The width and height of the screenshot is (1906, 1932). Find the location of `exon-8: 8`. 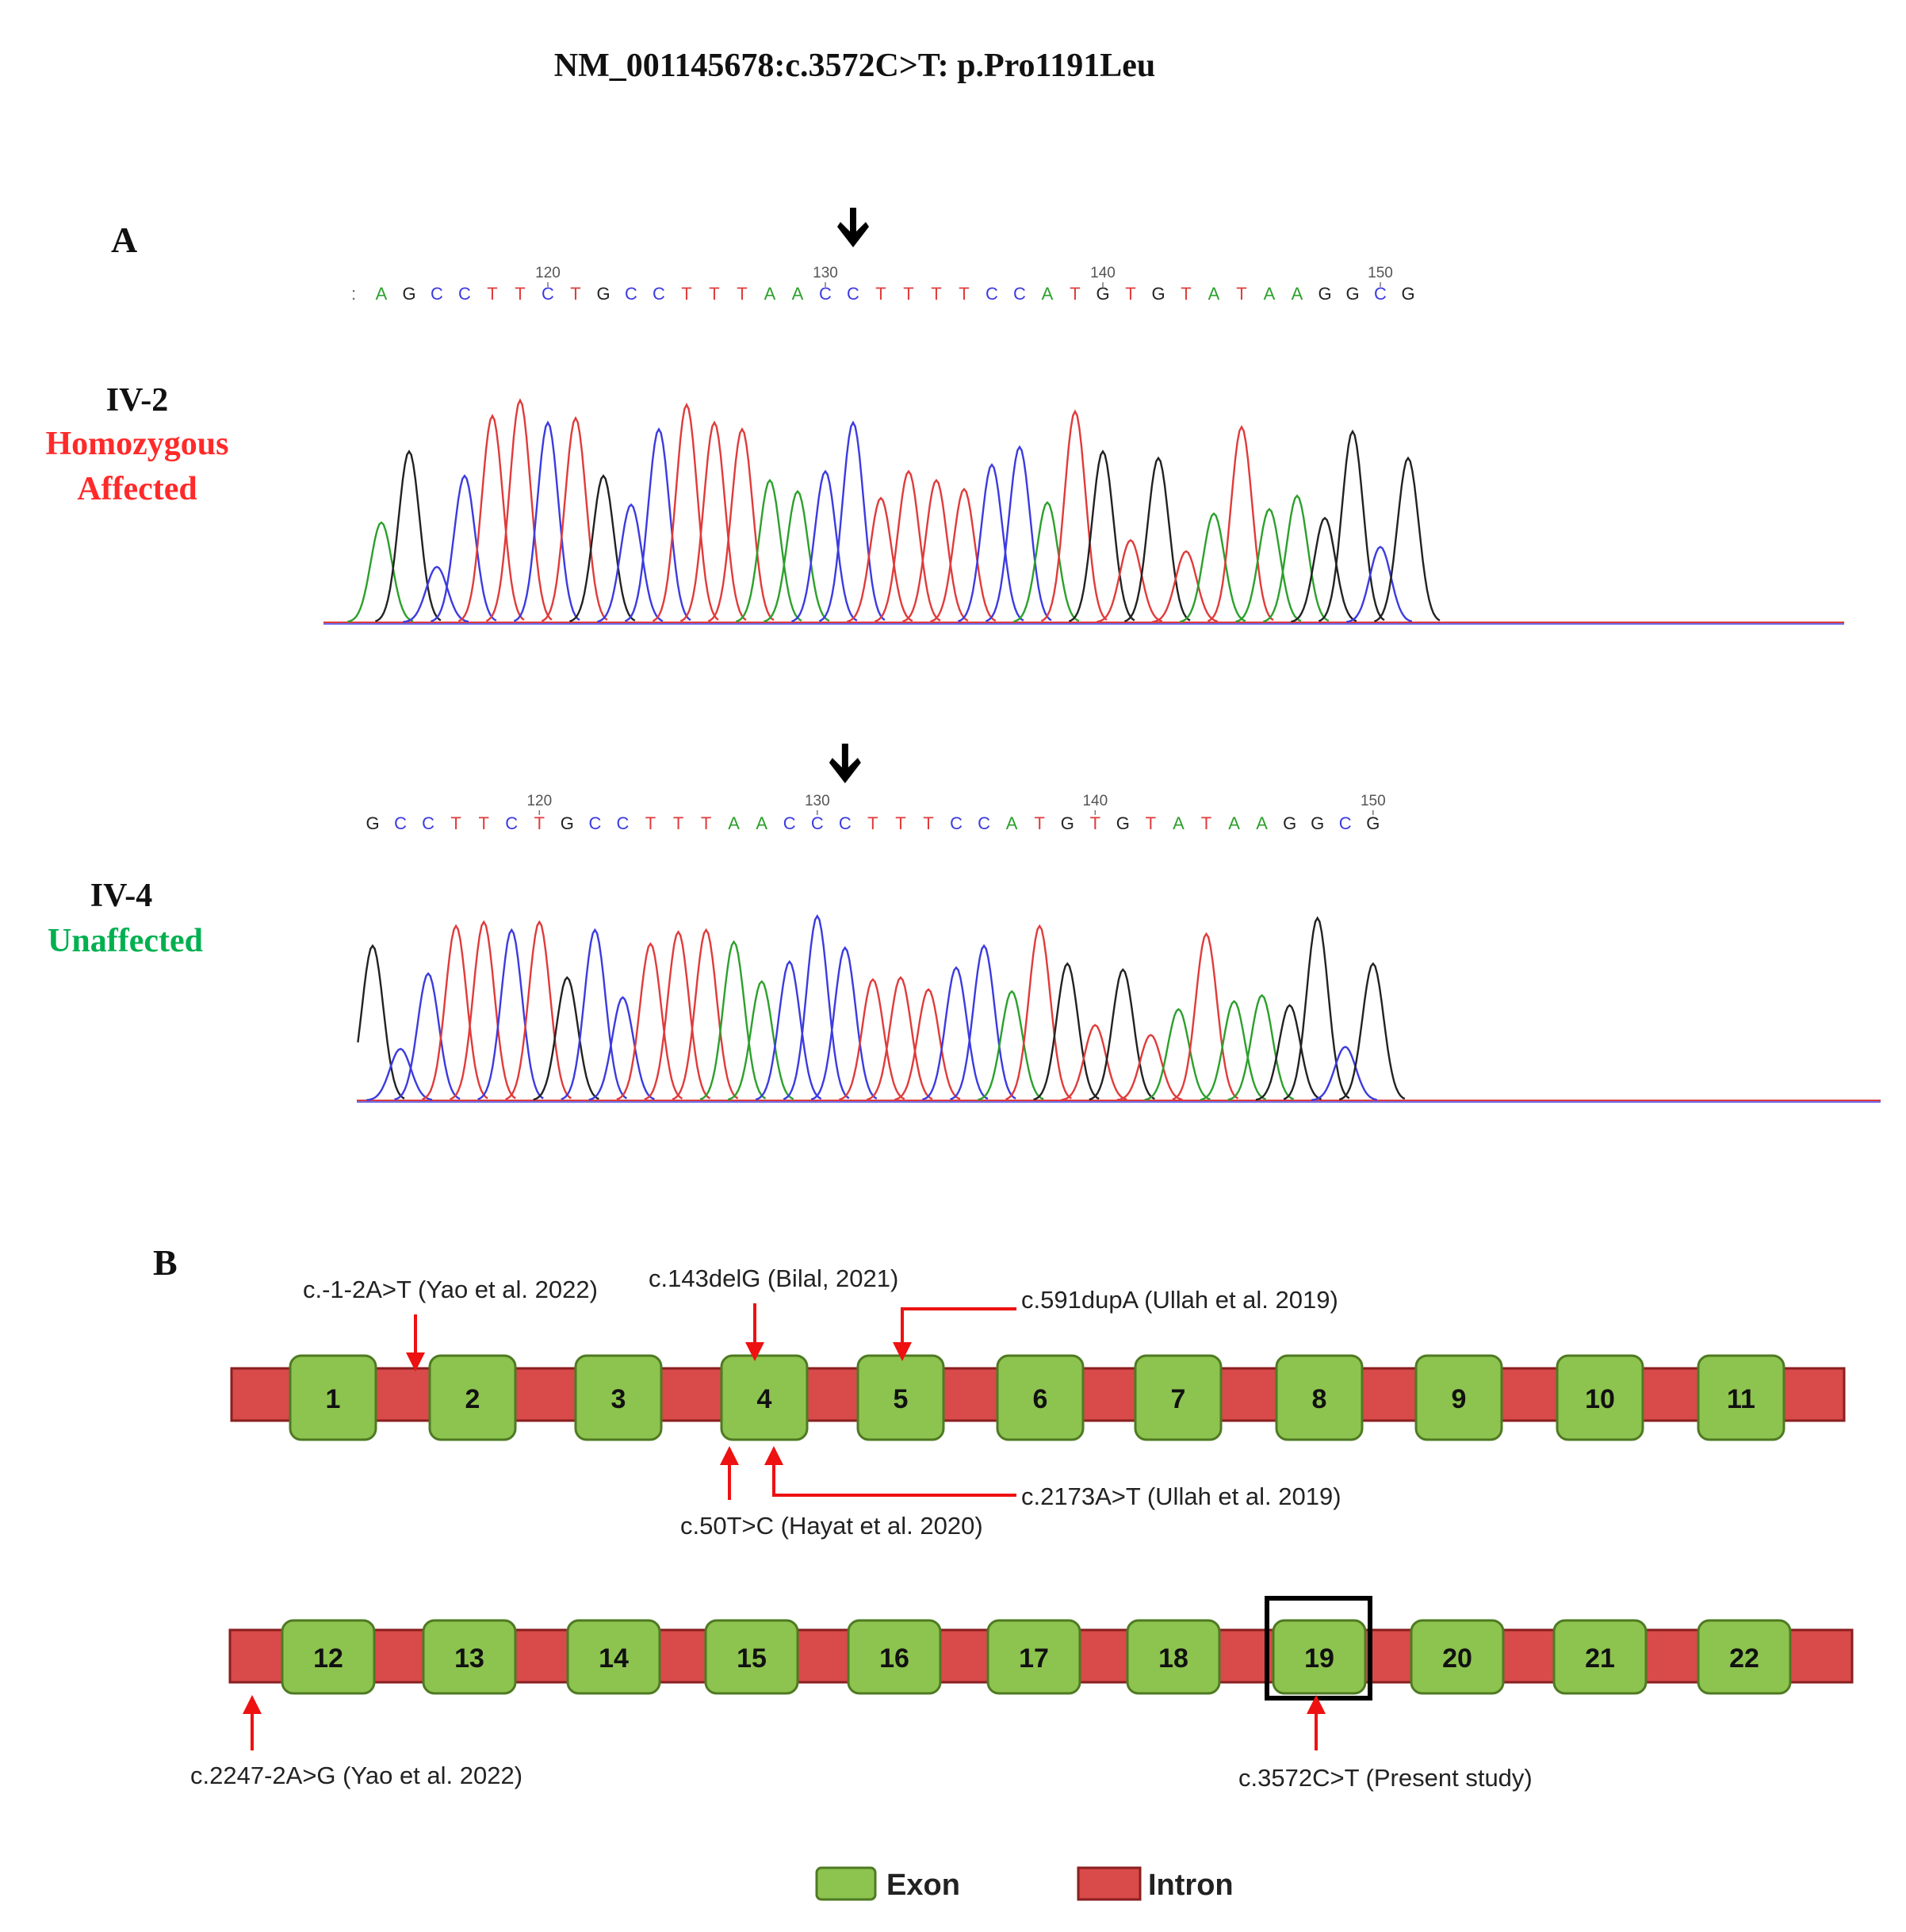

exon-8: 8 is located at coordinates (1319, 1397).